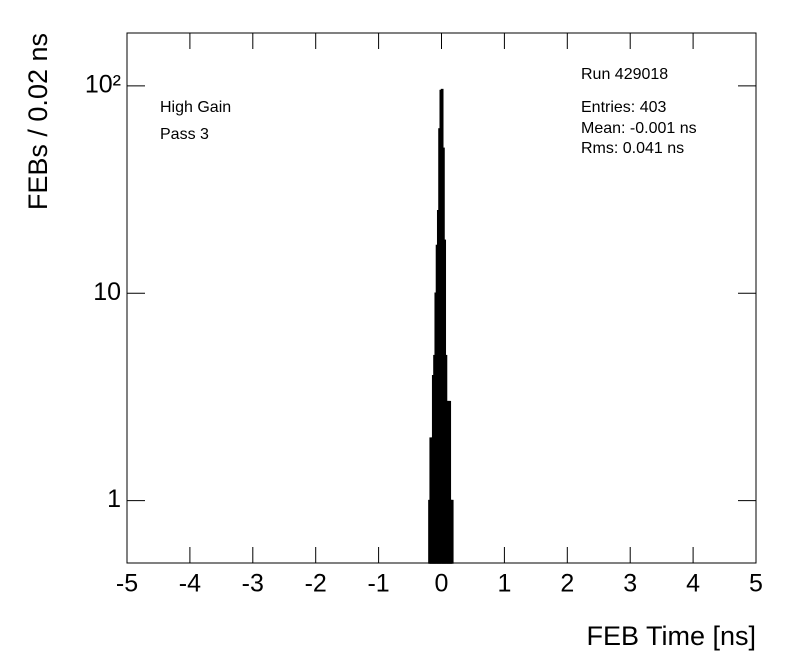 The height and width of the screenshot is (672, 796). What do you see at coordinates (442, 584) in the screenshot?
I see `x-tick-label: 0` at bounding box center [442, 584].